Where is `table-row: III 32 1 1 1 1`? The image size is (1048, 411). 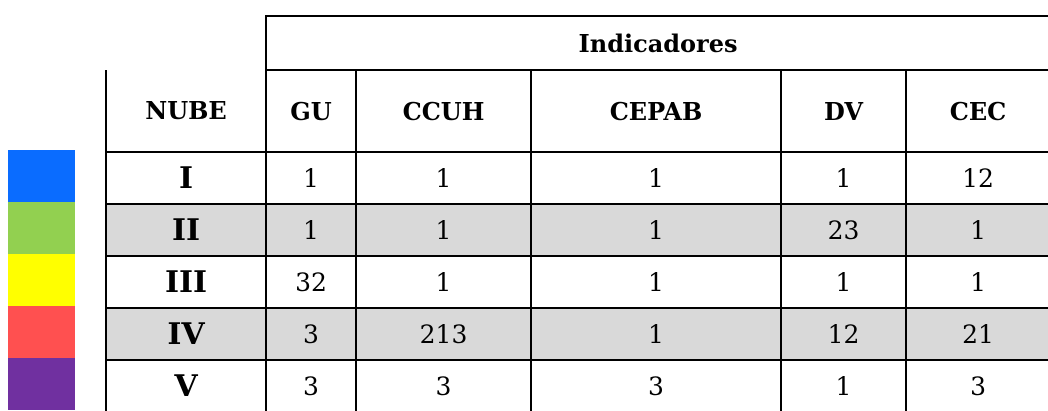
table-row: III 32 1 1 1 1 is located at coordinates (576, 282).